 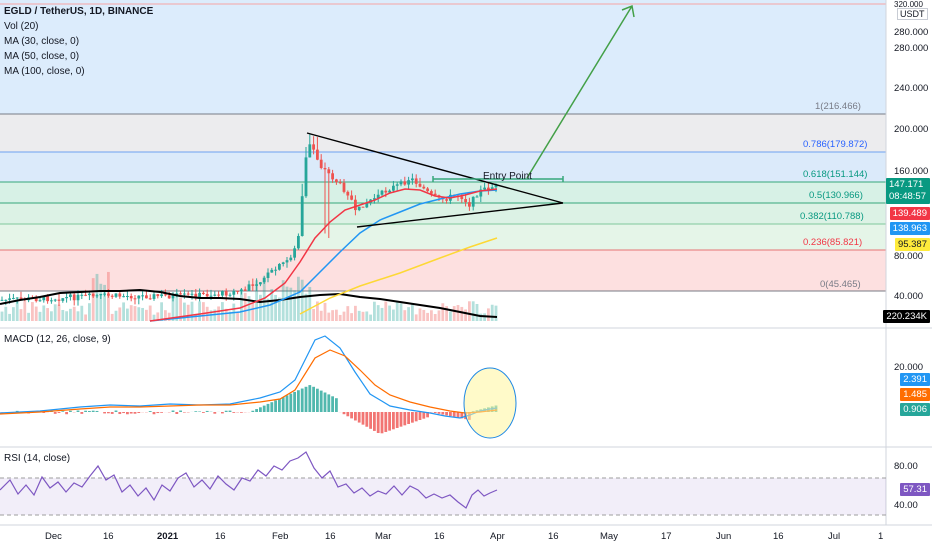 What do you see at coordinates (490, 403) in the screenshot?
I see `macd-cross-highlight` at bounding box center [490, 403].